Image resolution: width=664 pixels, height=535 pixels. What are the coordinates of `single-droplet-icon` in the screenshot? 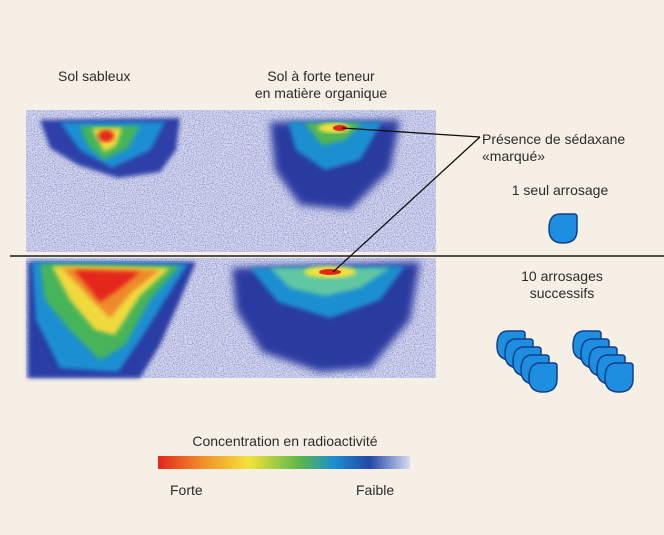 It's located at (563, 228).